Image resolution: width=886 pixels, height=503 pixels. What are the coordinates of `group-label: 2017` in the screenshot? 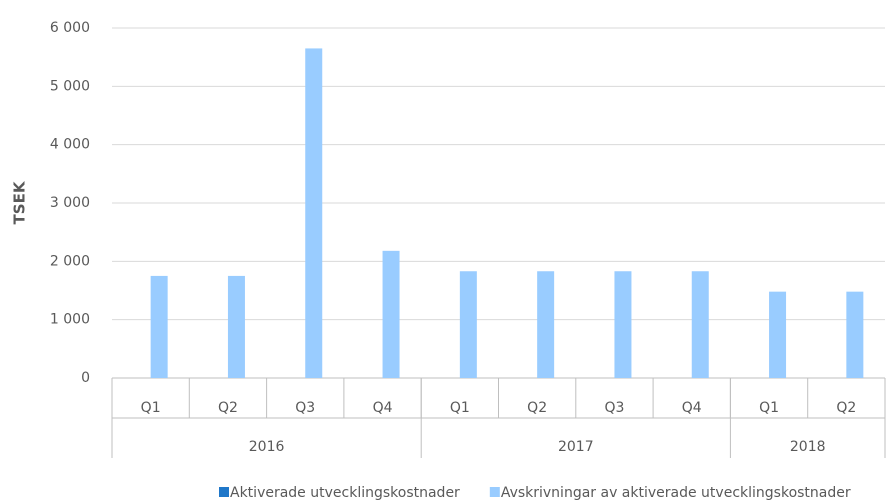 It's located at (576, 447).